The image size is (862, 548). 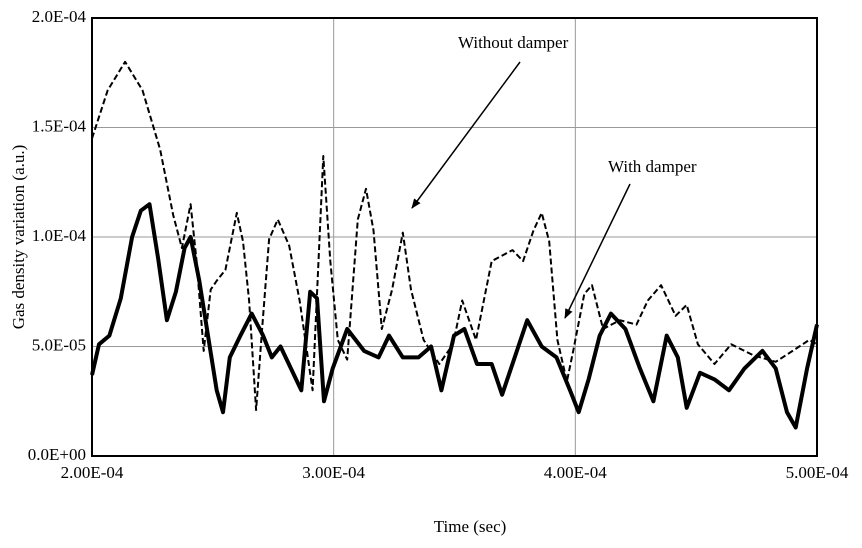 What do you see at coordinates (92, 472) in the screenshot?
I see `x-tick-label: 2.00E-04` at bounding box center [92, 472].